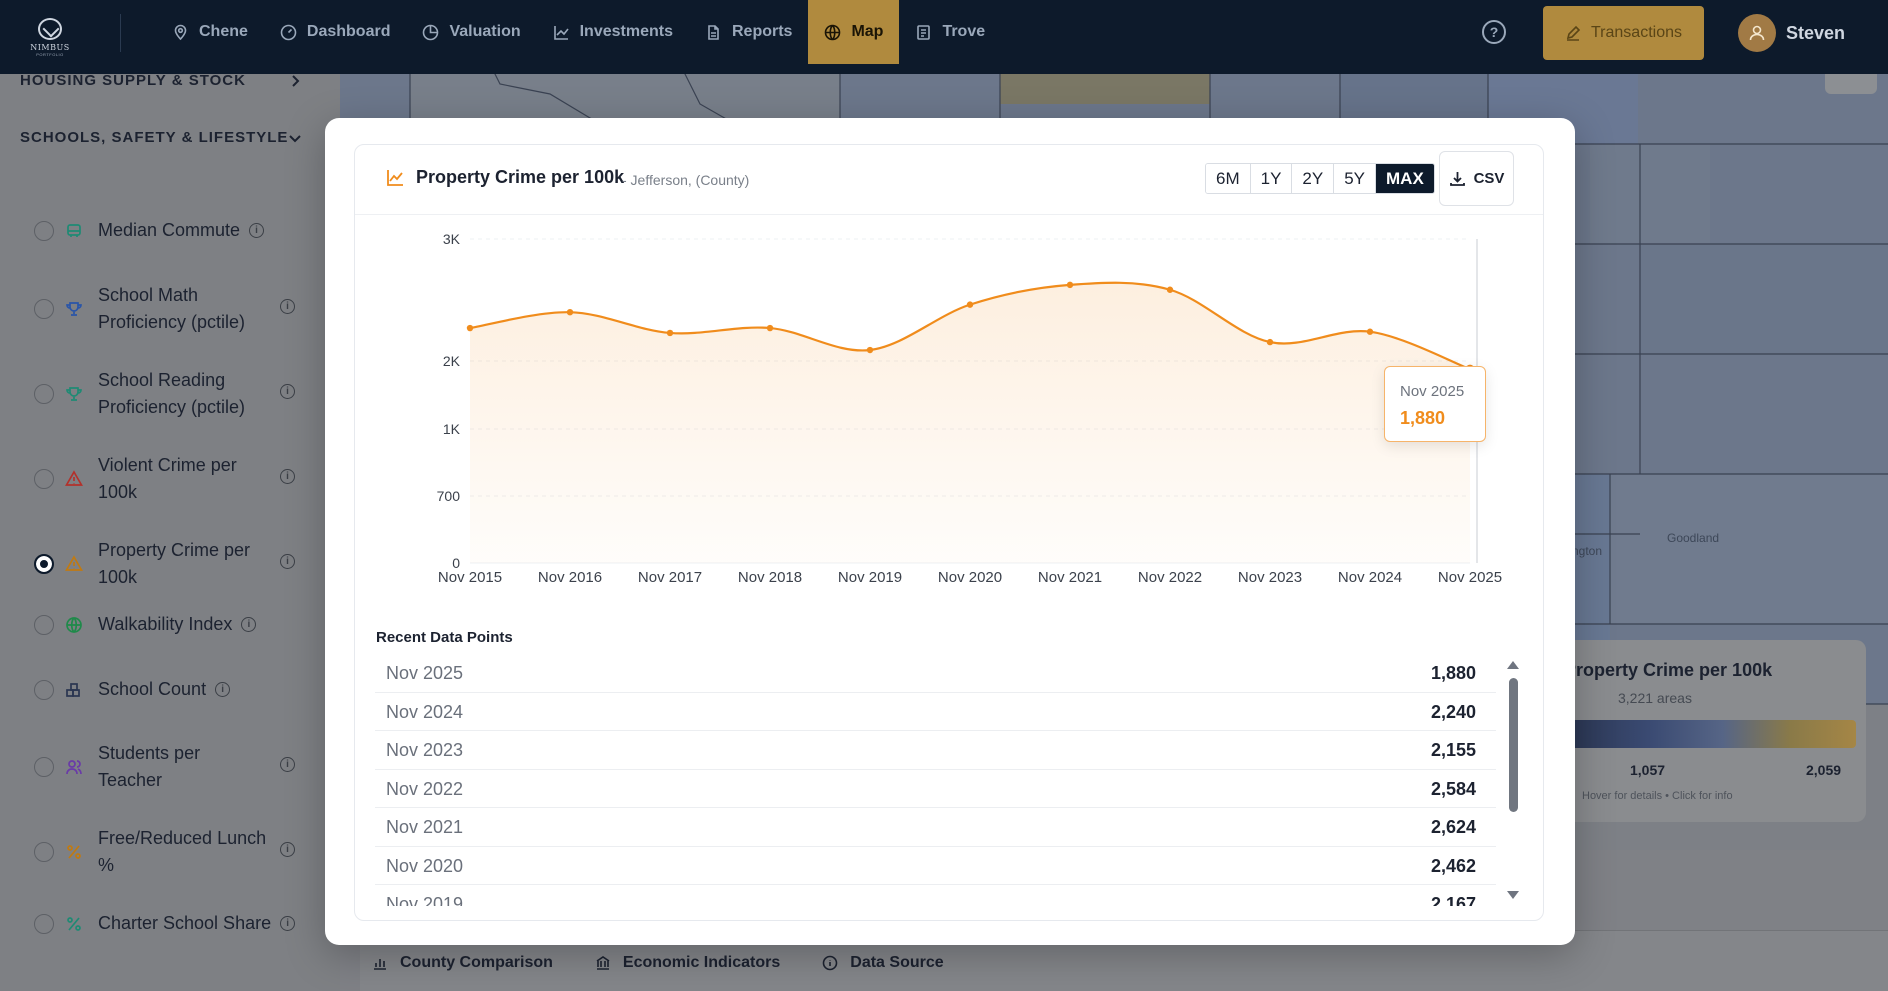 The image size is (1888, 991). I want to click on x-tick-label: Nov 2016, so click(570, 577).